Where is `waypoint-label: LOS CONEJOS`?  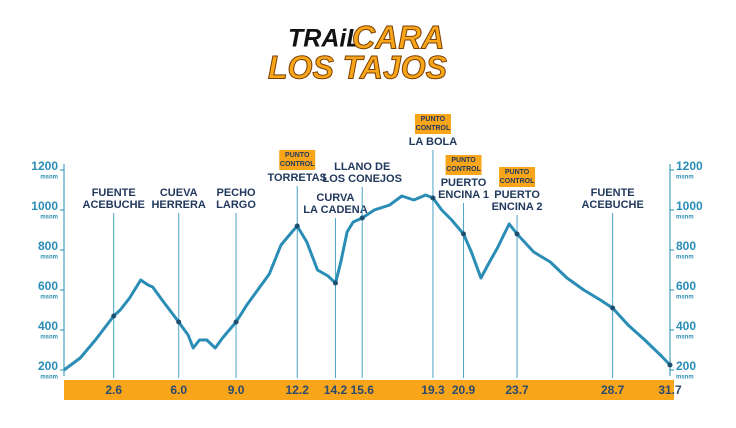
waypoint-label: LOS CONEJOS is located at coordinates (361, 179).